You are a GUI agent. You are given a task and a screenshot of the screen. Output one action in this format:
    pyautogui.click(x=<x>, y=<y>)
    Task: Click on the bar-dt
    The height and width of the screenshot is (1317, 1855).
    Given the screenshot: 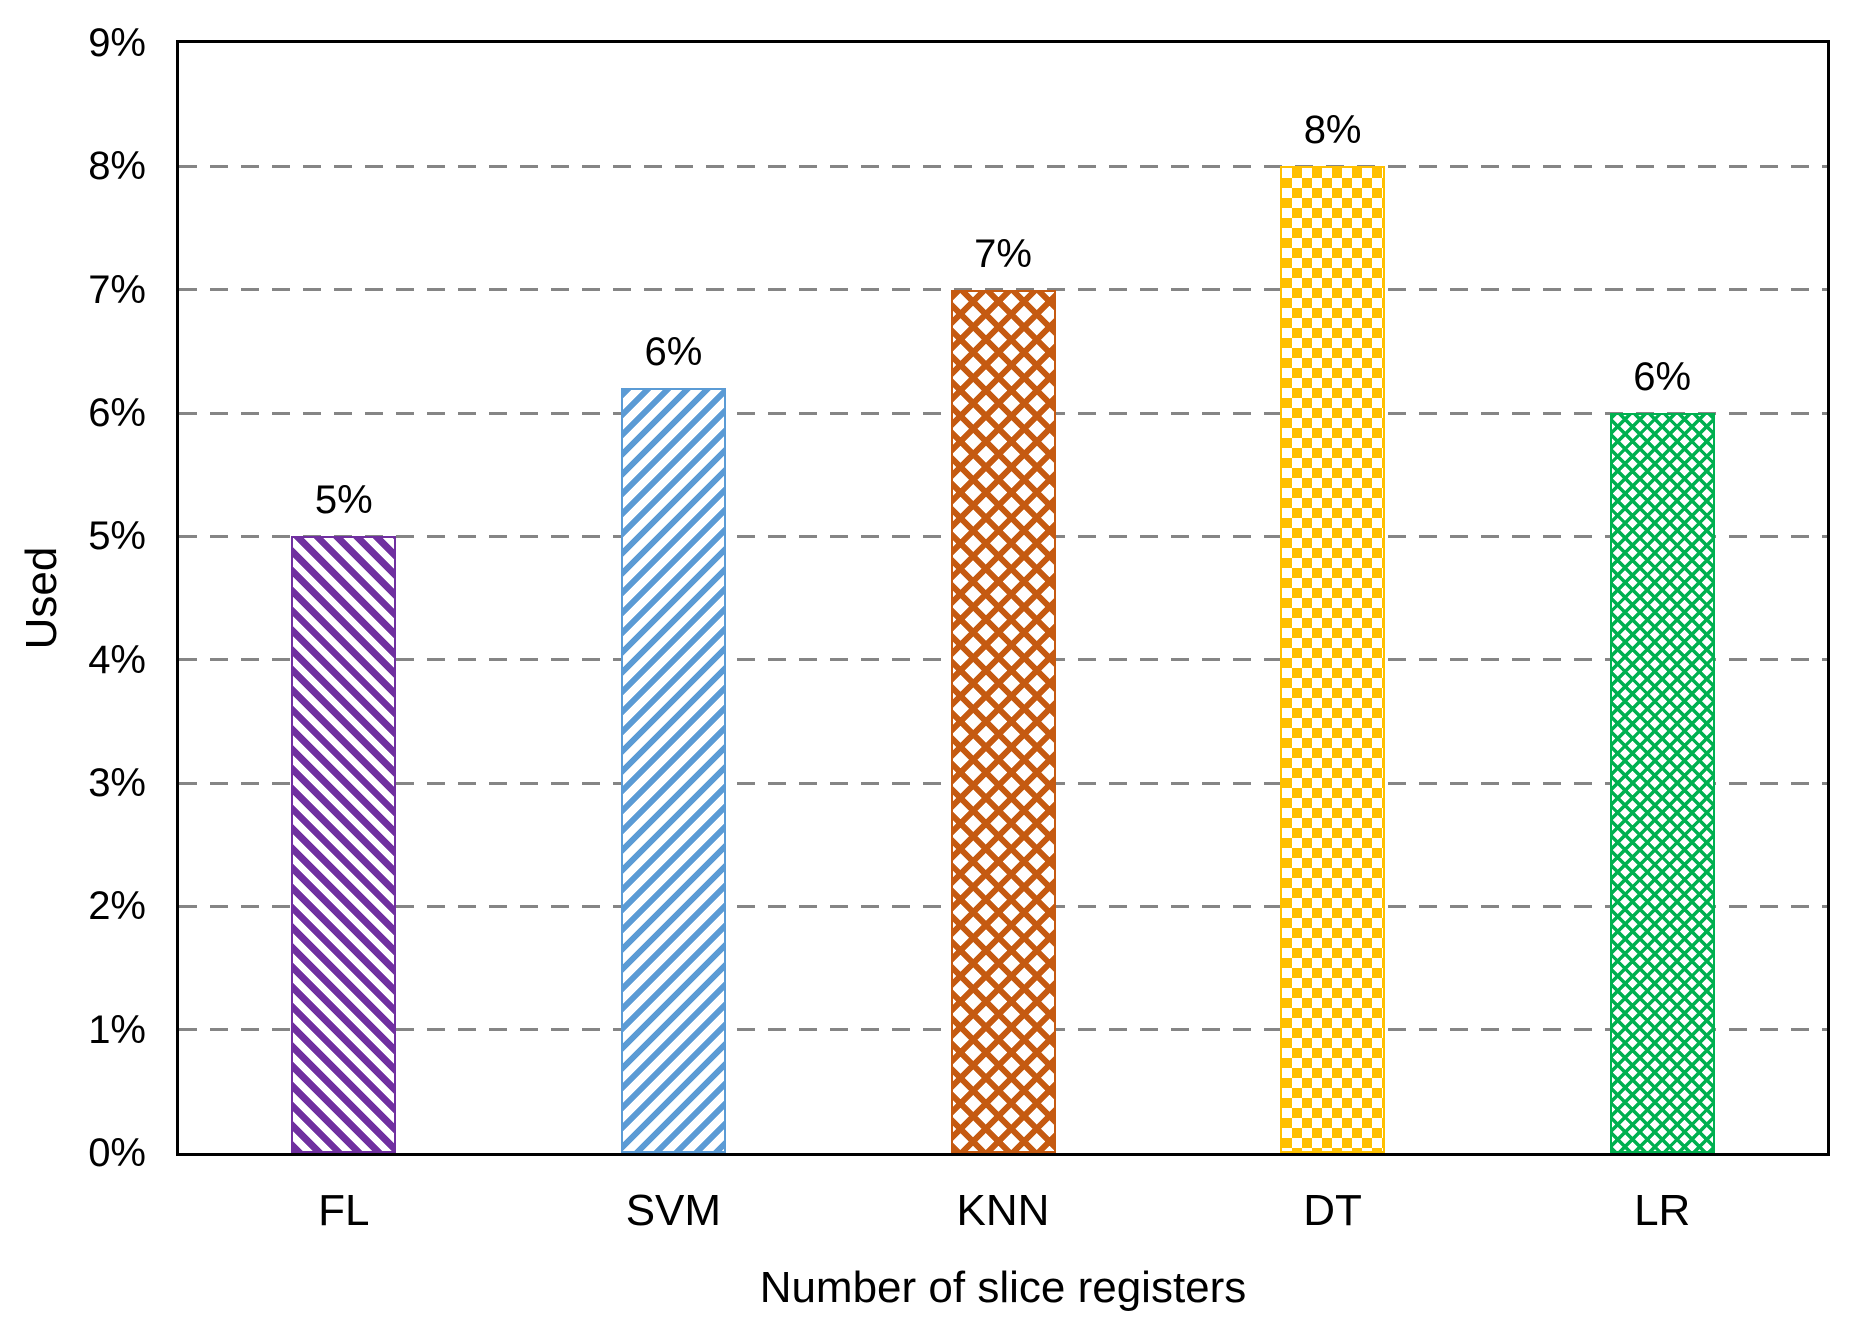 What is the action you would take?
    pyautogui.click(x=1333, y=659)
    